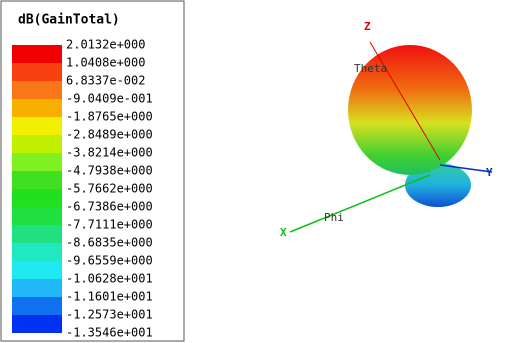  I want to click on legend-level: -7.7111e+000, so click(109, 225).